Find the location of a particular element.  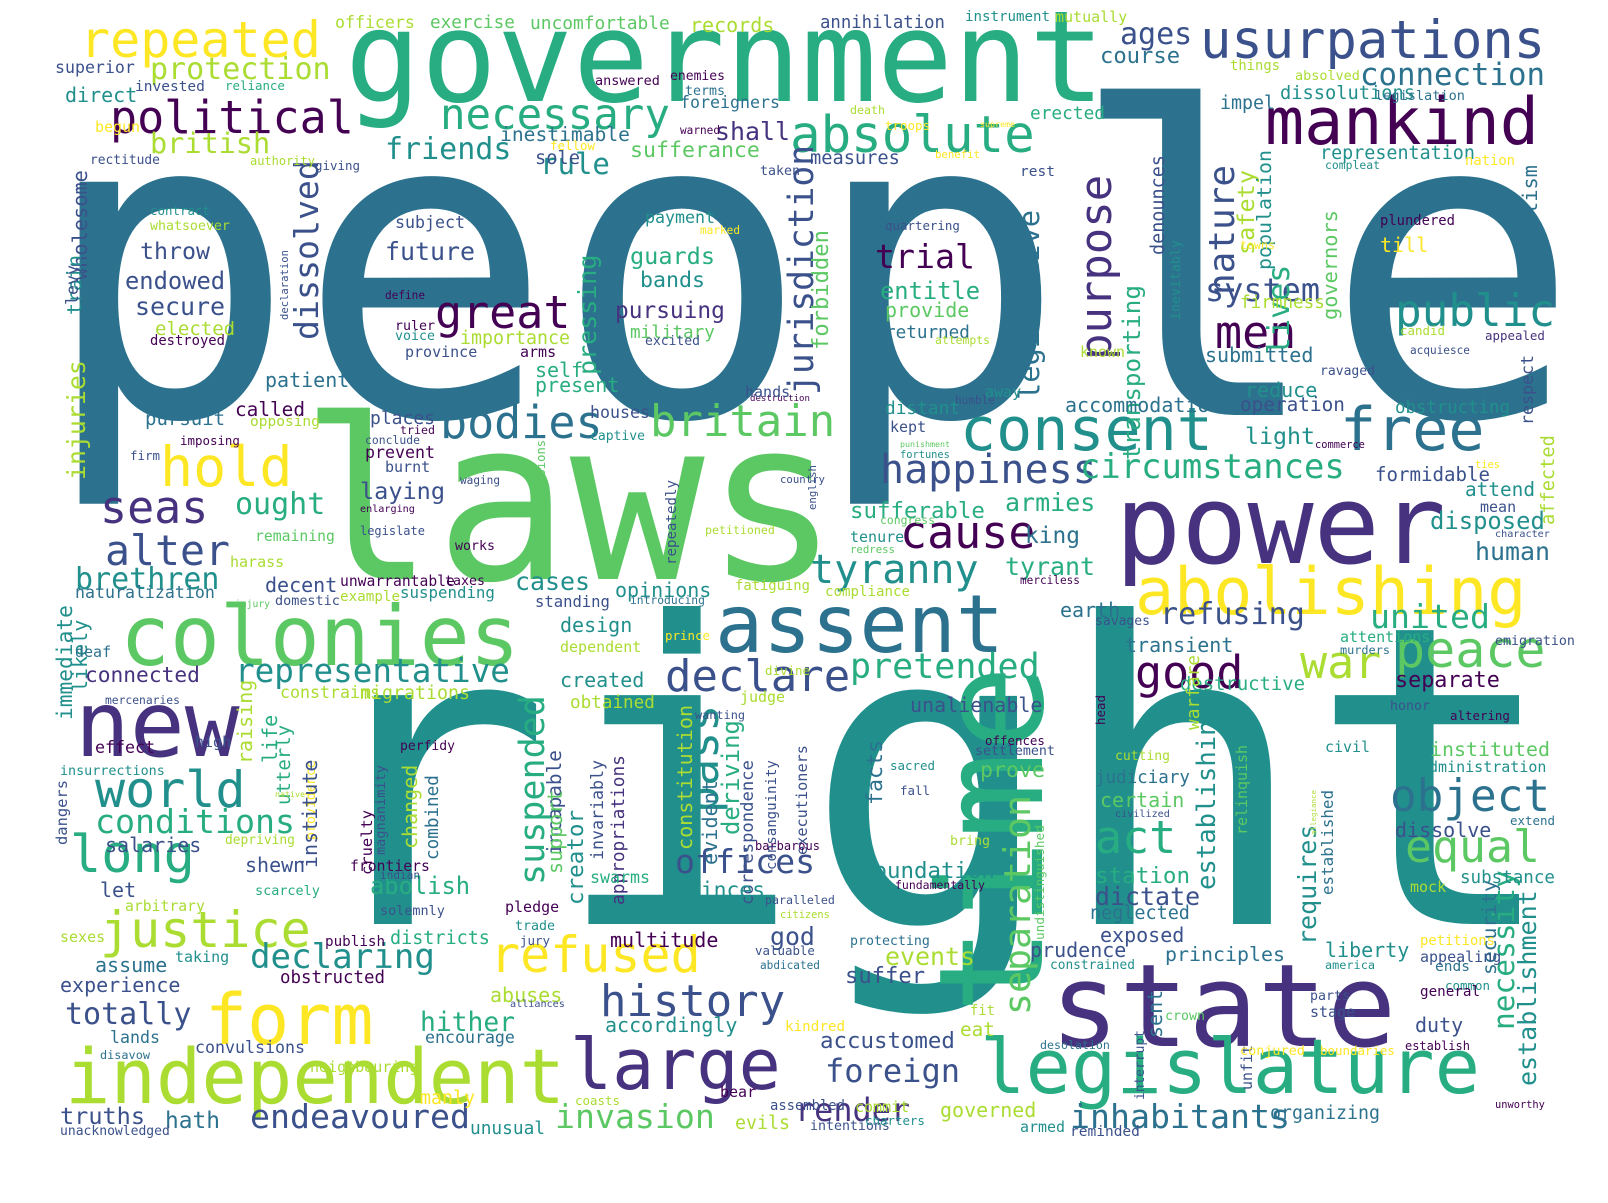

word: denounces is located at coordinates (1158, 205).